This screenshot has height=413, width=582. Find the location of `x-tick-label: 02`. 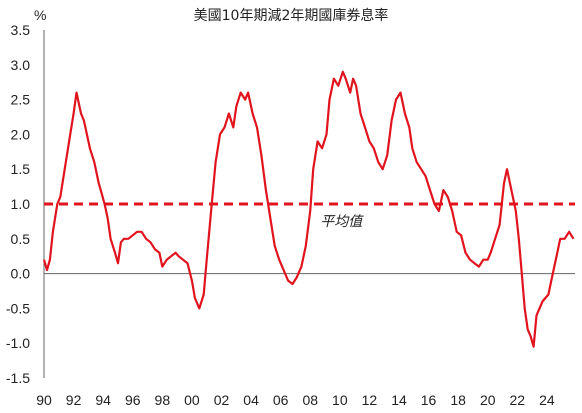

x-tick-label: 02 is located at coordinates (222, 400).